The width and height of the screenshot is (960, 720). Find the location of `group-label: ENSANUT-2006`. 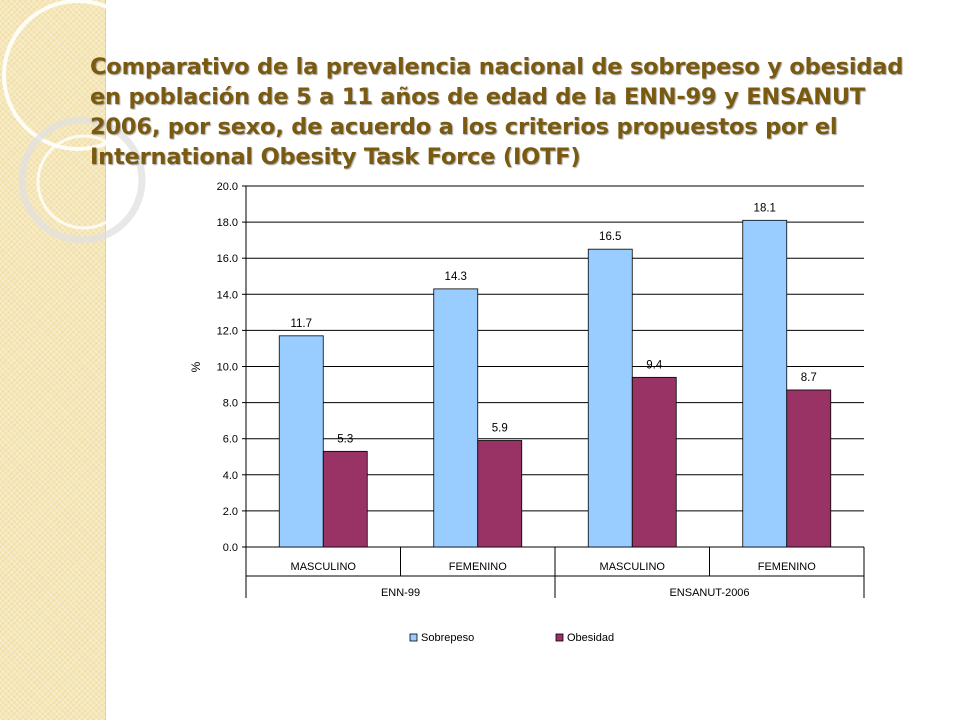

group-label: ENSANUT-2006 is located at coordinates (709, 593).